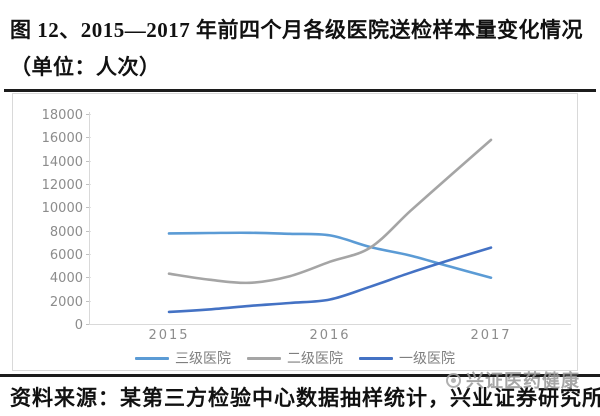 This screenshot has width=600, height=416. I want to click on x-tick-label: 2015, so click(168, 335).